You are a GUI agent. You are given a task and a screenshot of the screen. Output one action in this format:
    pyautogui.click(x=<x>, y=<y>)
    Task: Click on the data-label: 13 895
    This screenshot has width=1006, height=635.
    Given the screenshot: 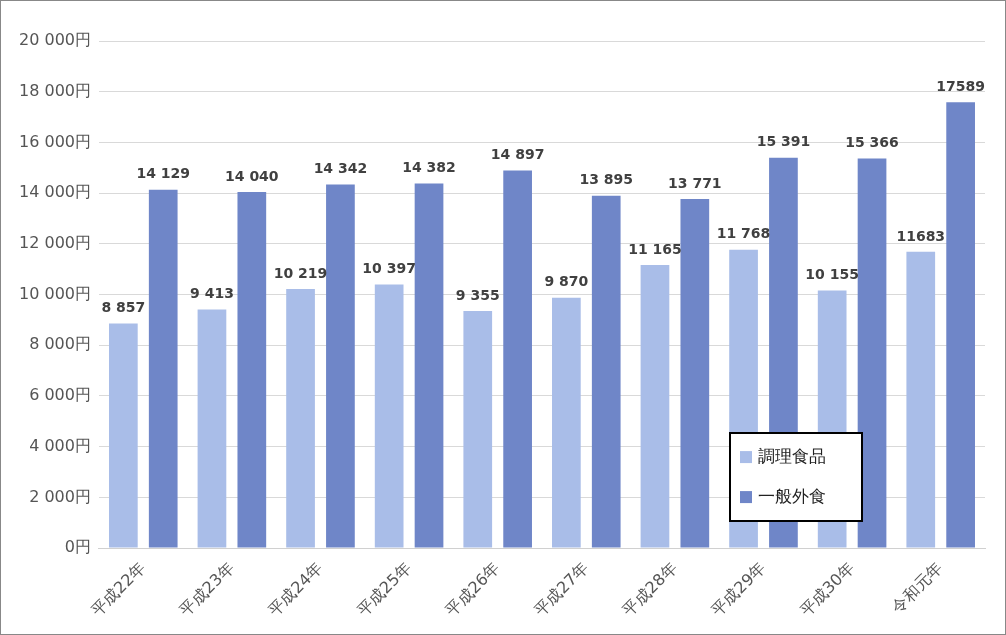 What is the action you would take?
    pyautogui.click(x=606, y=179)
    